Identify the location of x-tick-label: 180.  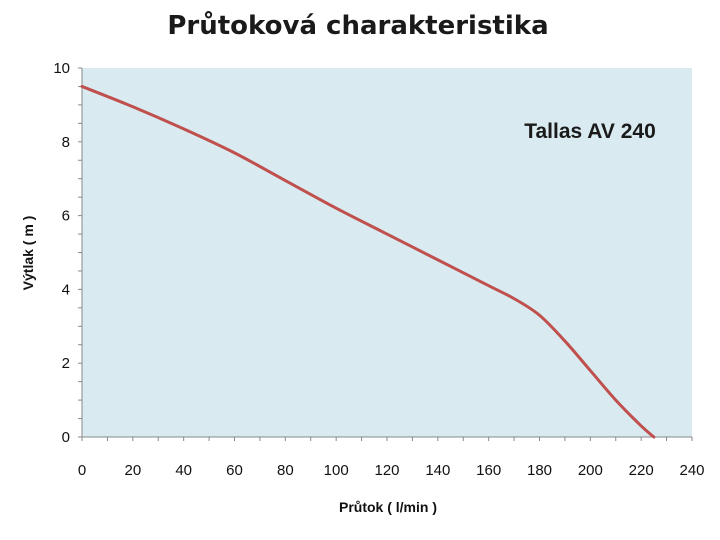
(539, 470).